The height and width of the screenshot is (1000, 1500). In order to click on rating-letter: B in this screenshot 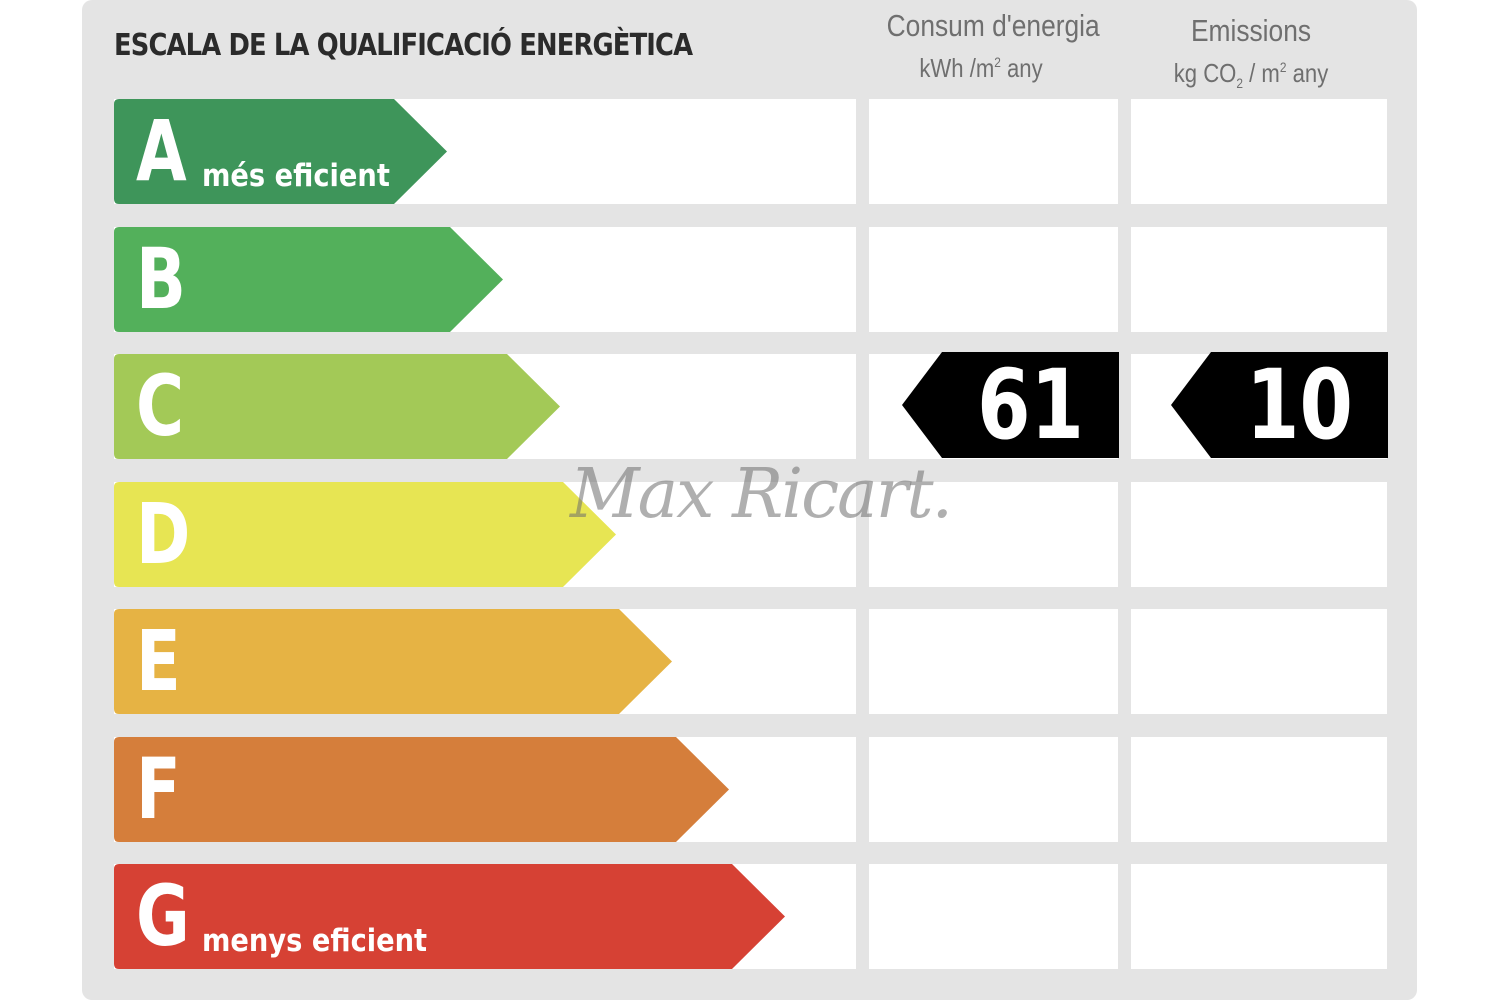, I will do `click(161, 279)`.